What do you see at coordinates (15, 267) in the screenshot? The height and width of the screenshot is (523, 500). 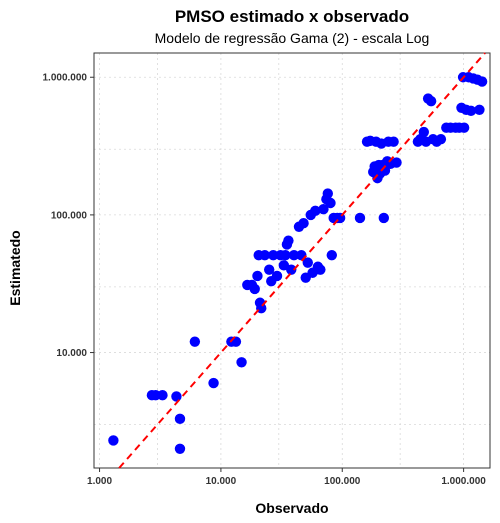 I see `y-axis-title: Estimatedo` at bounding box center [15, 267].